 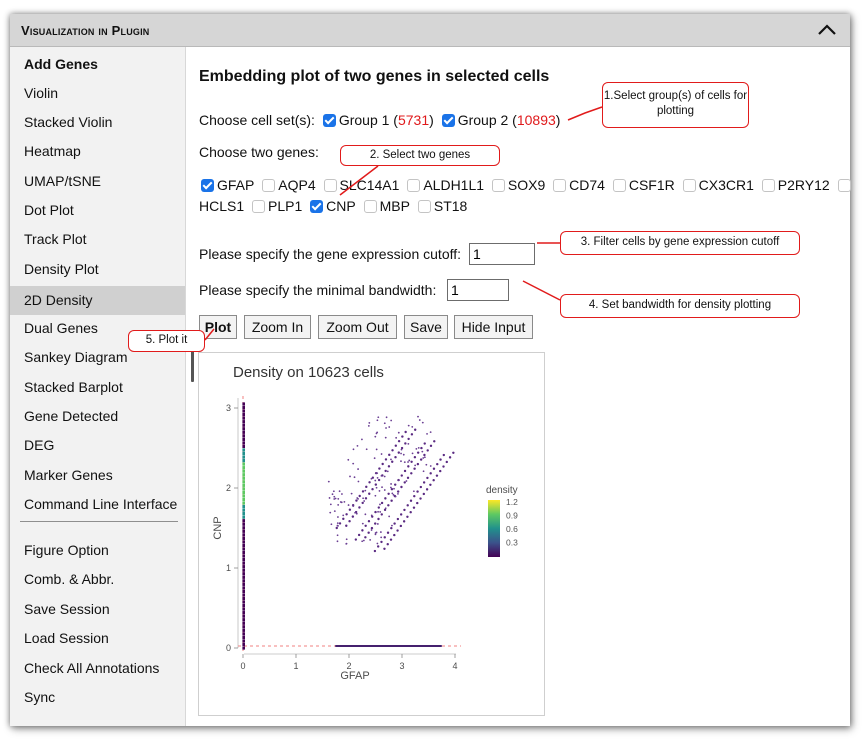 I want to click on genes-label: Choose two genes:, so click(x=259, y=152).